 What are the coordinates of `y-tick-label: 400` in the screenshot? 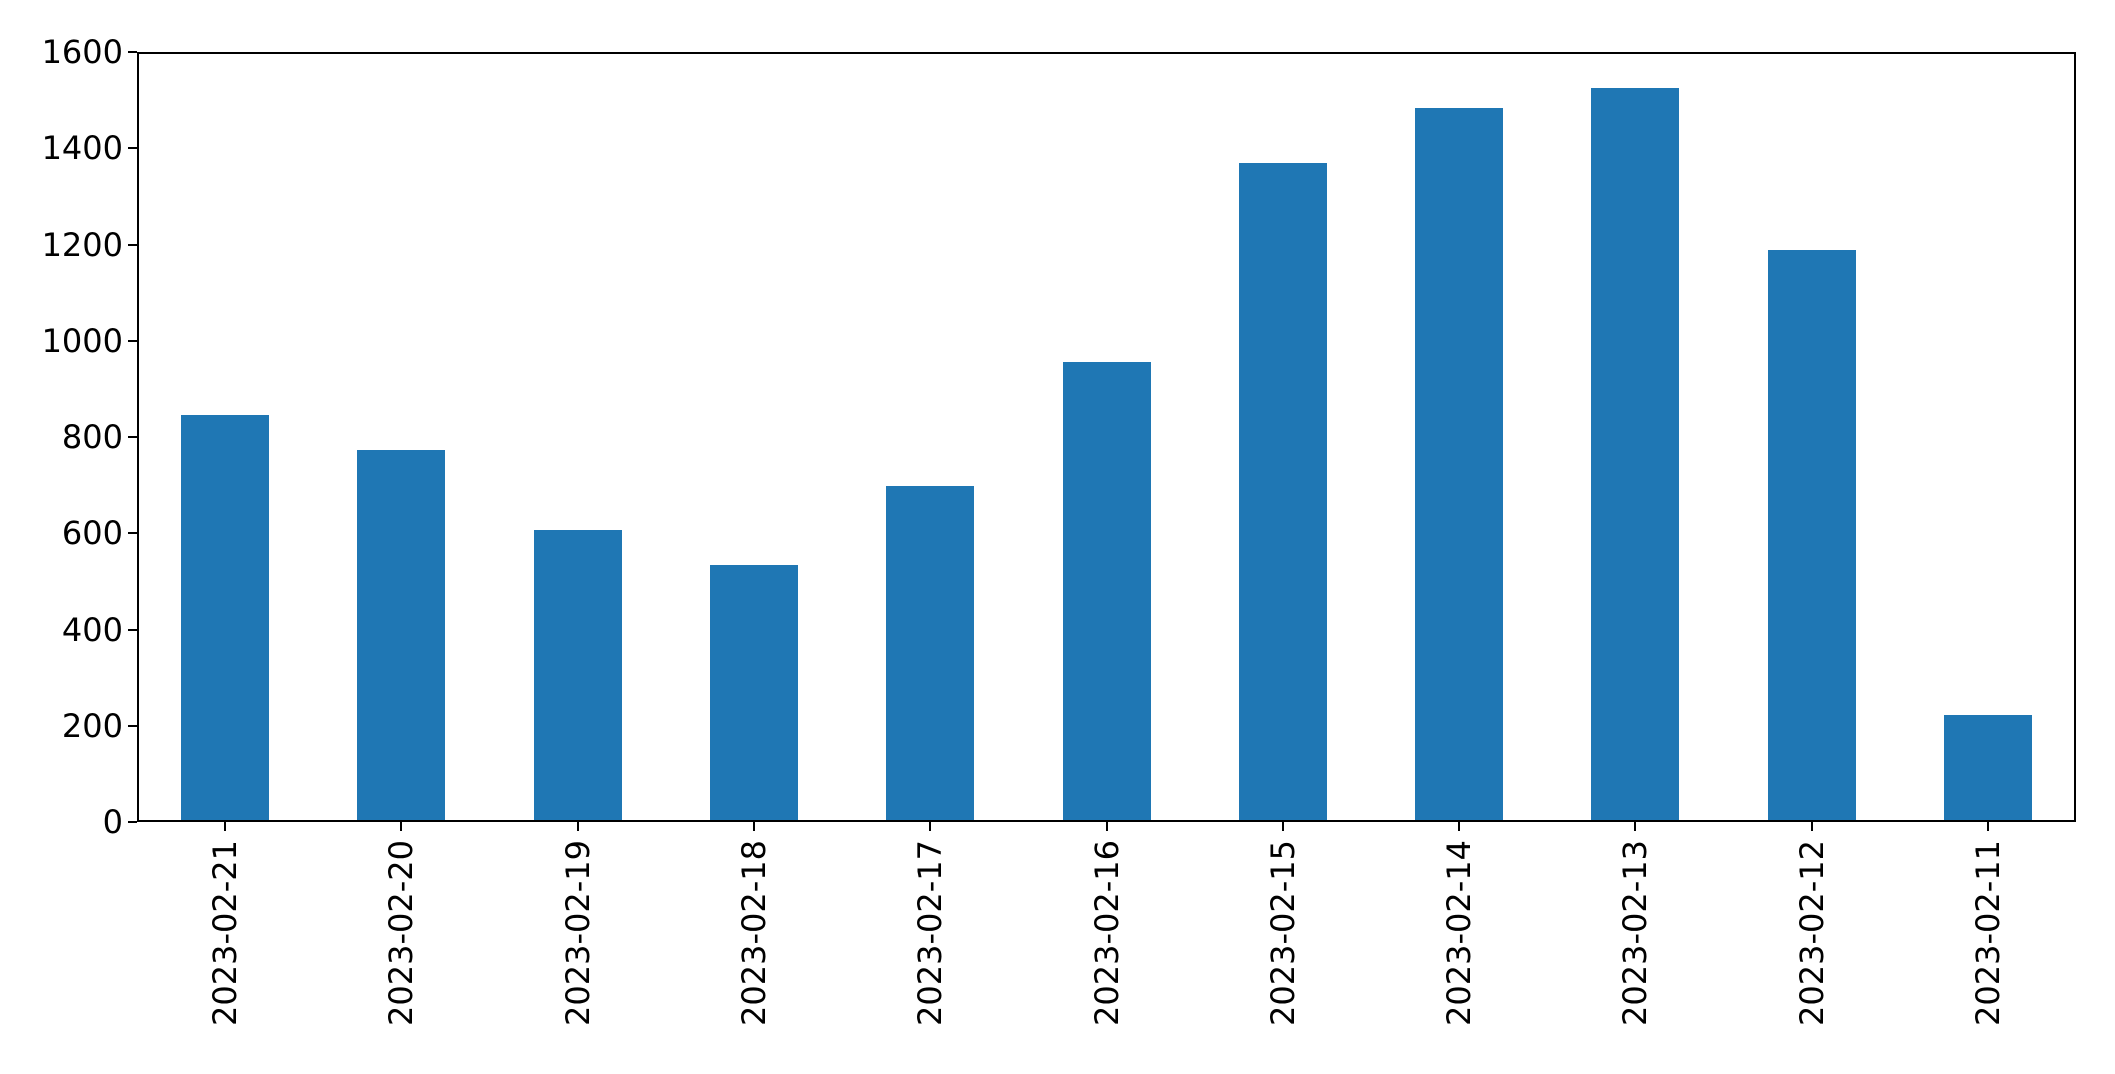 It's located at (92, 630).